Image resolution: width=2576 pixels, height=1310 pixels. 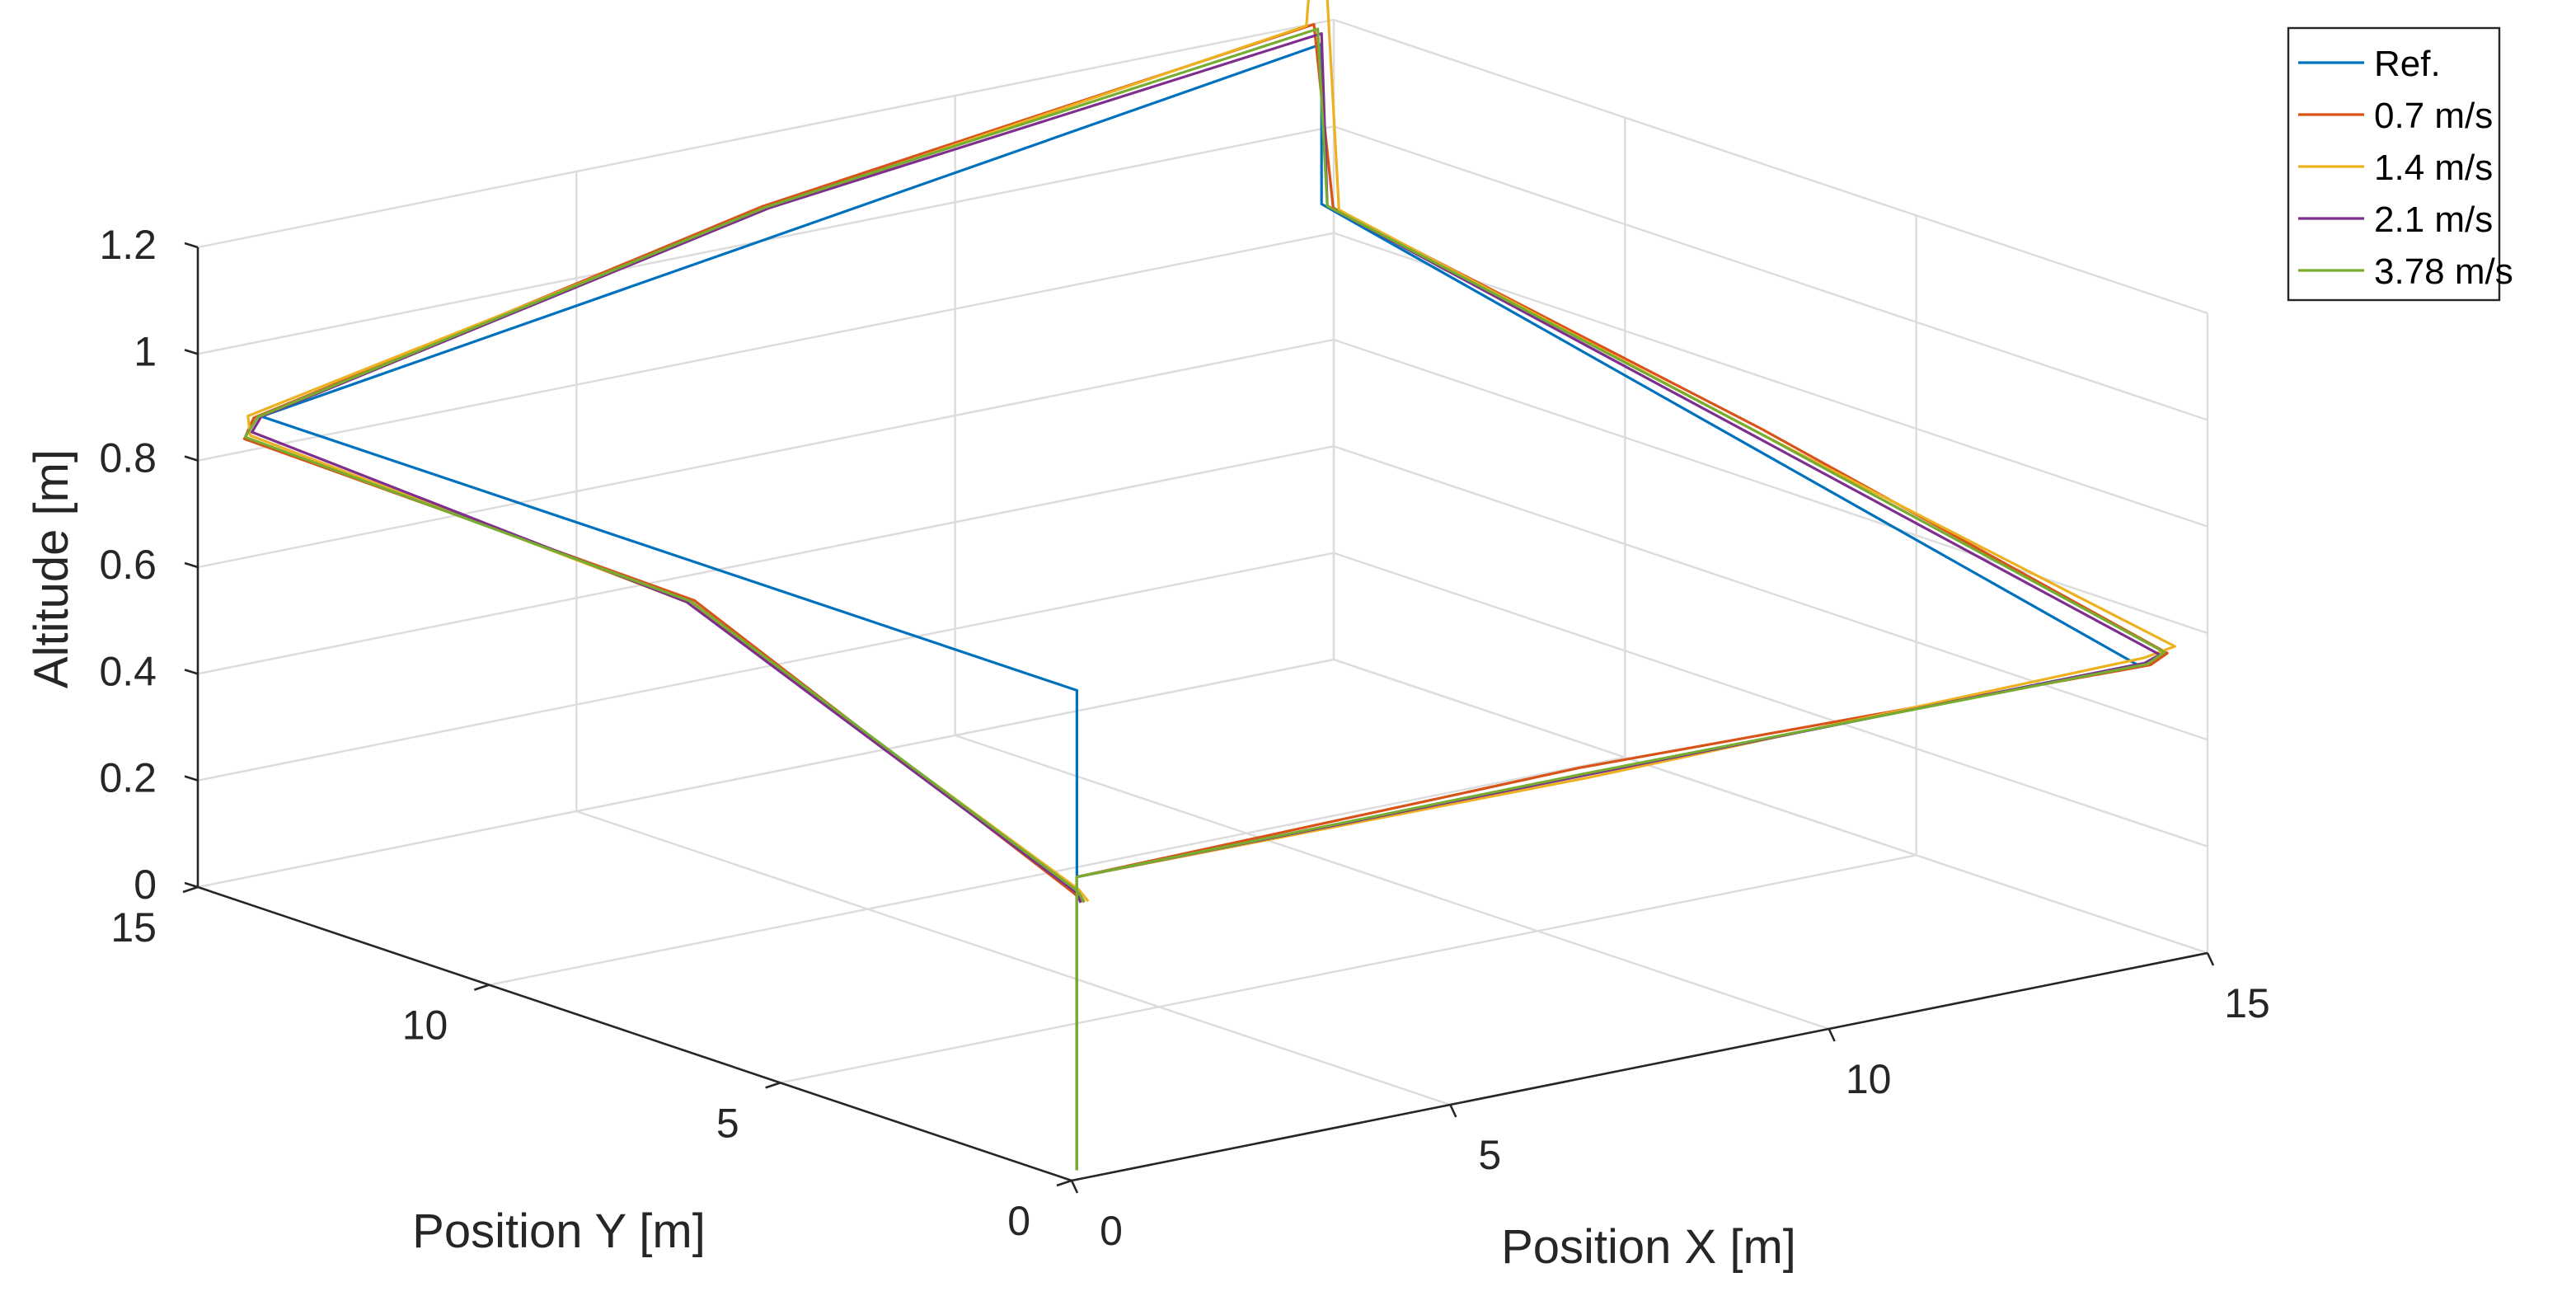 I want to click on x-tick-label: 5, so click(x=1490, y=1155).